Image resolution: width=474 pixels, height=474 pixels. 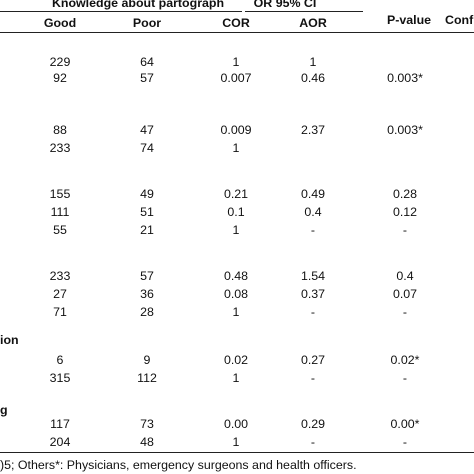 What do you see at coordinates (285, 5) in the screenshot?
I see `header-or-group: OR 95% CI` at bounding box center [285, 5].